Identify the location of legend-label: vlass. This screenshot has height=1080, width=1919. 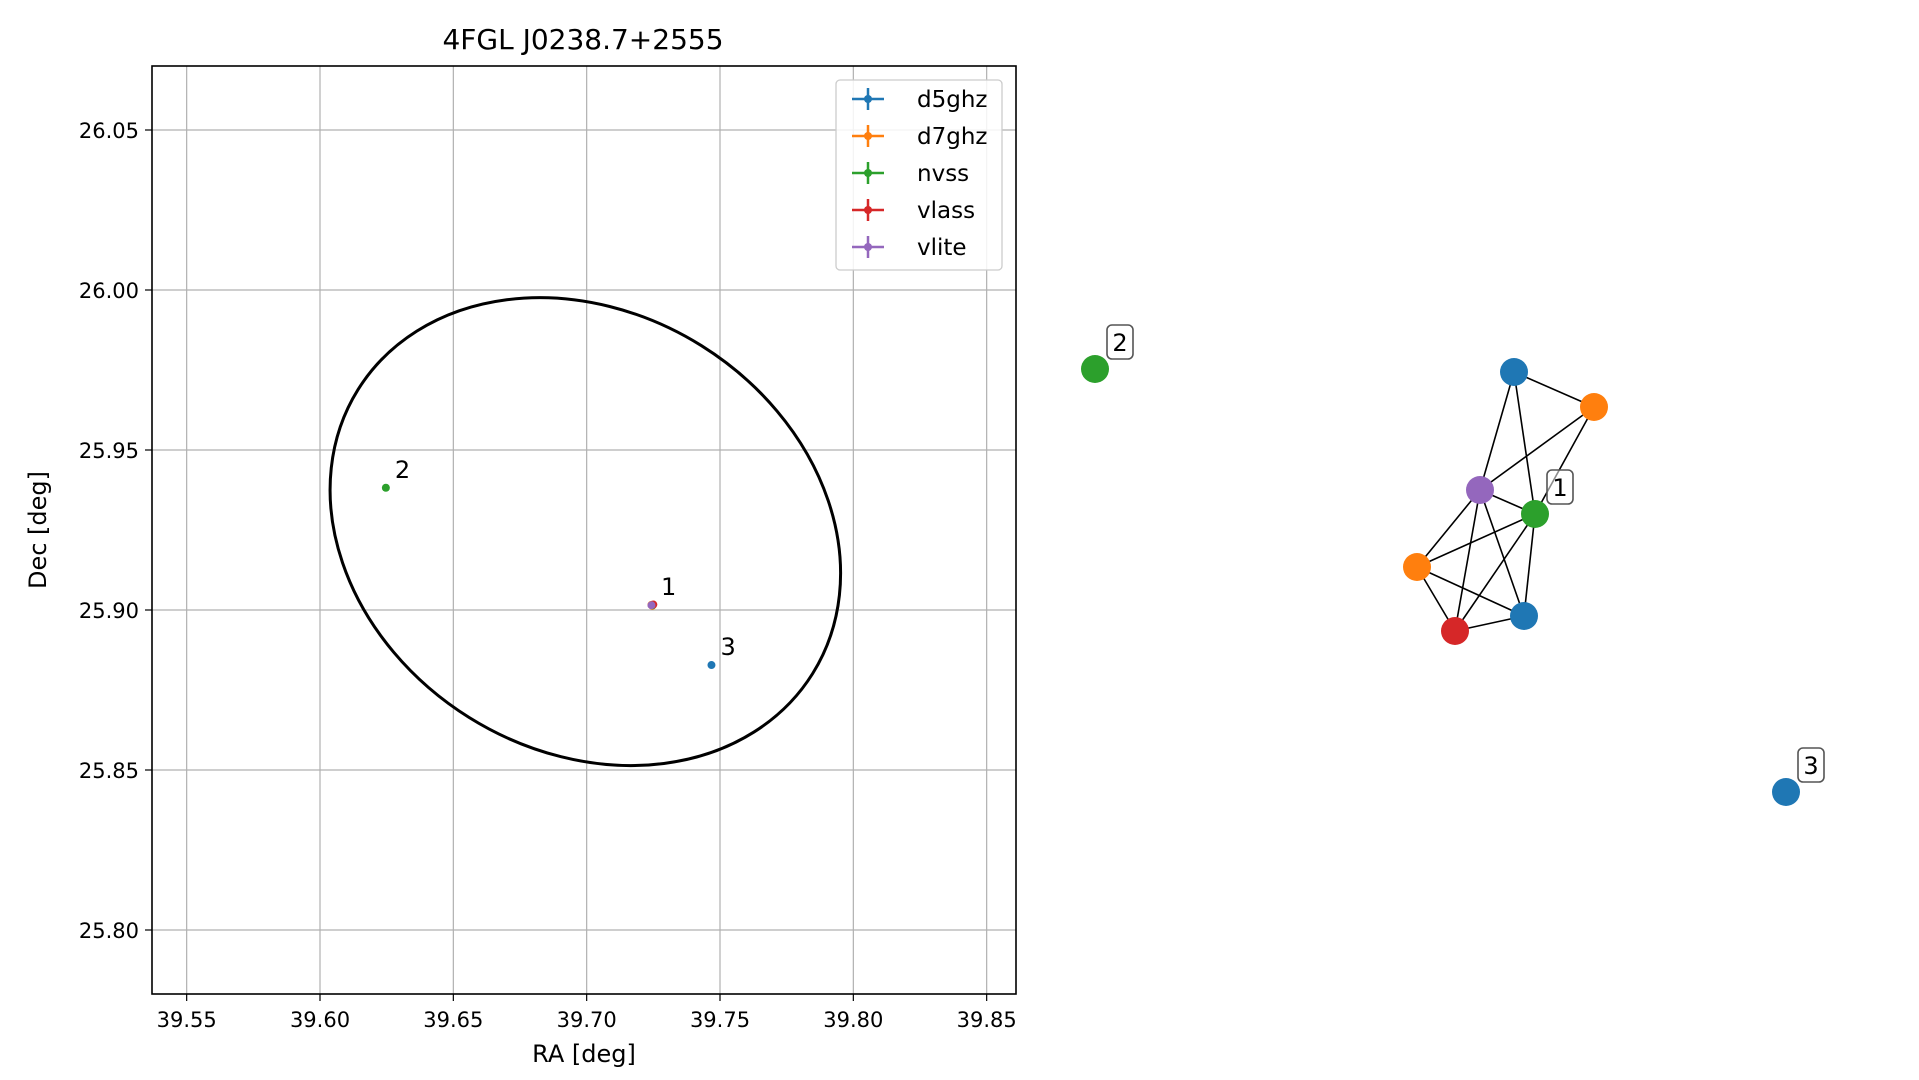
(946, 211).